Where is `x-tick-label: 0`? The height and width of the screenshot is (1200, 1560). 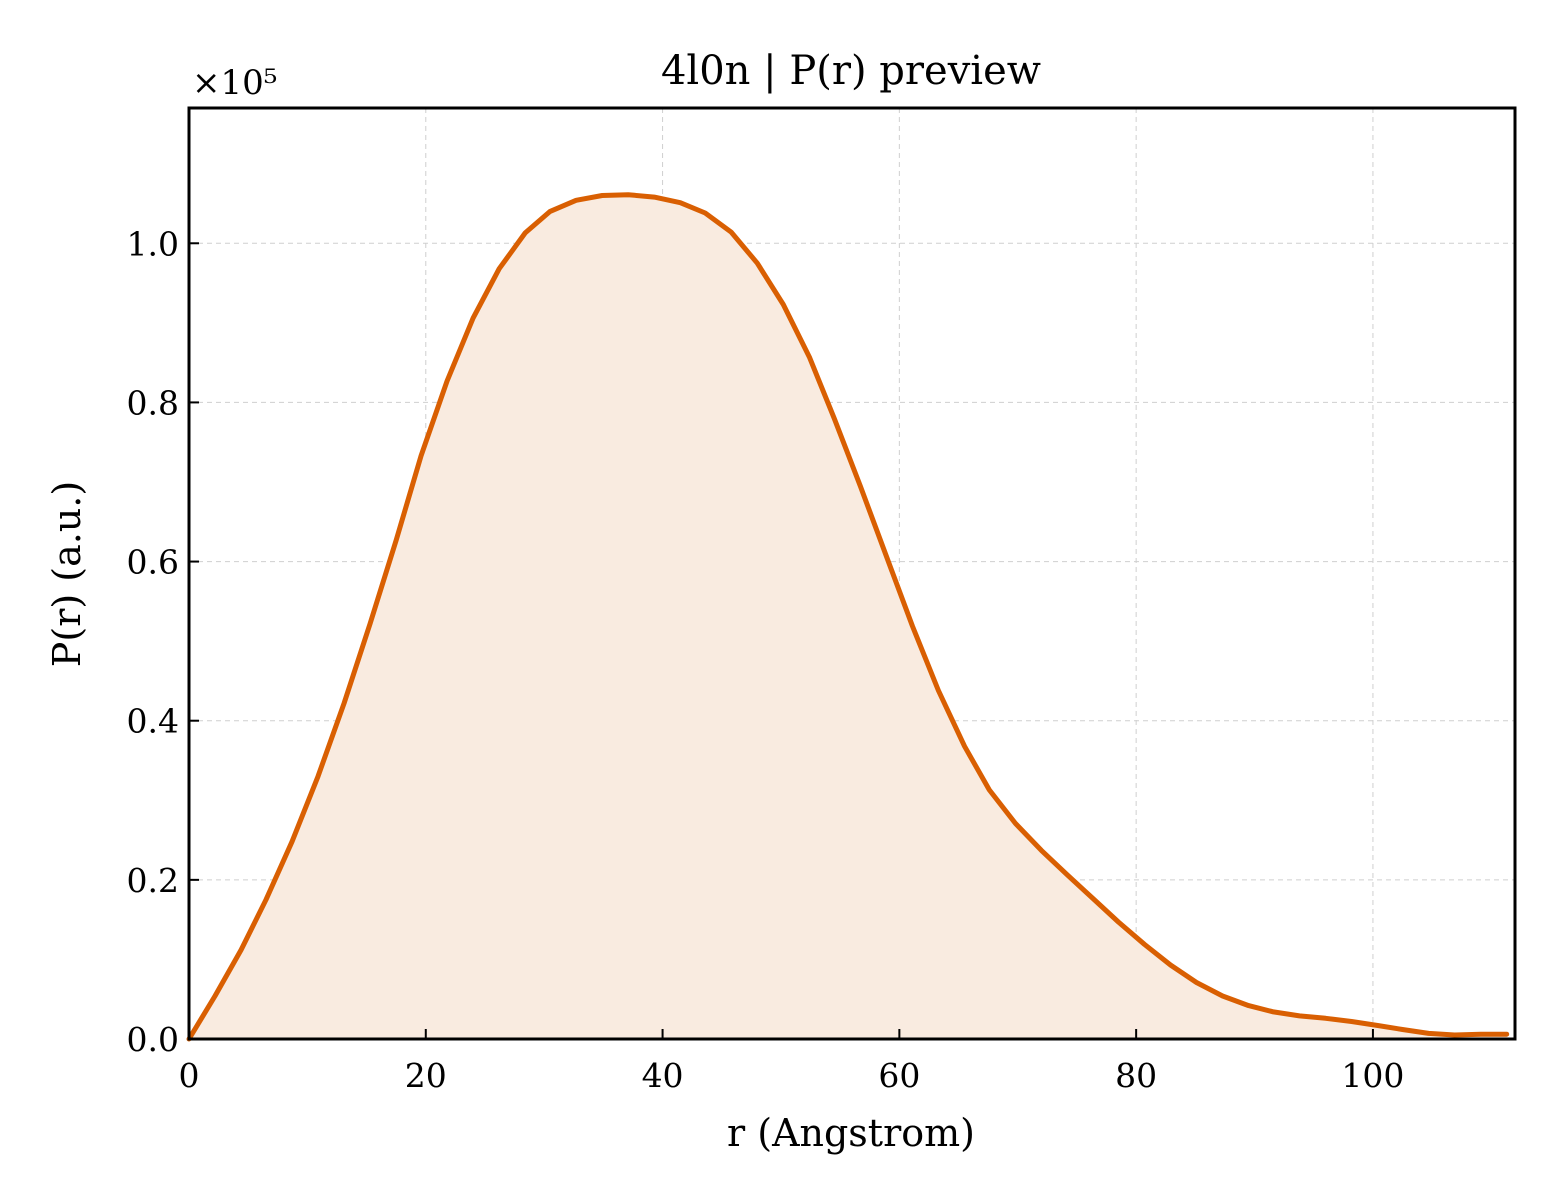 x-tick-label: 0 is located at coordinates (189, 1075).